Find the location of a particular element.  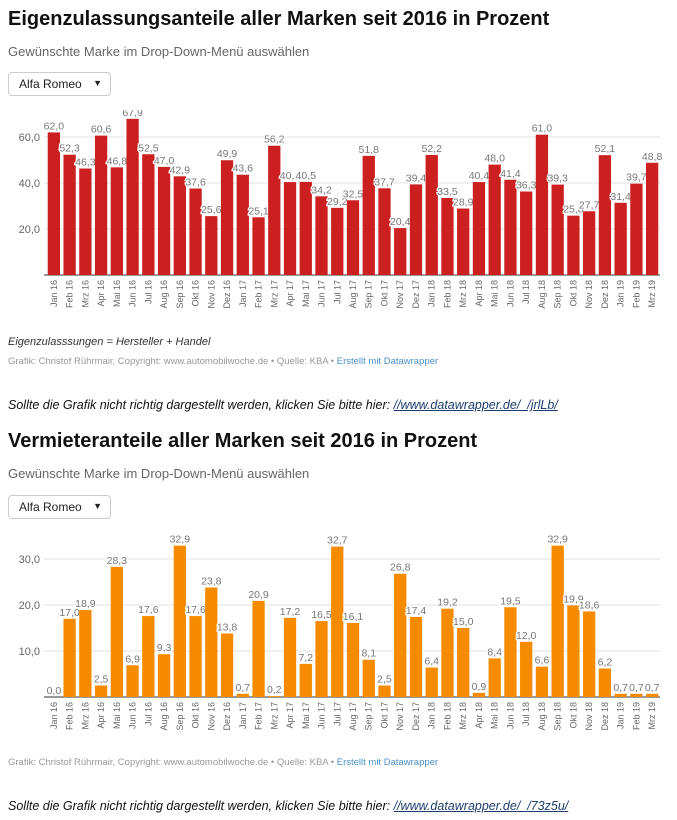

chart1-fallback-link: //www.datawrapper.de/_/jrlLb/ is located at coordinates (475, 405).